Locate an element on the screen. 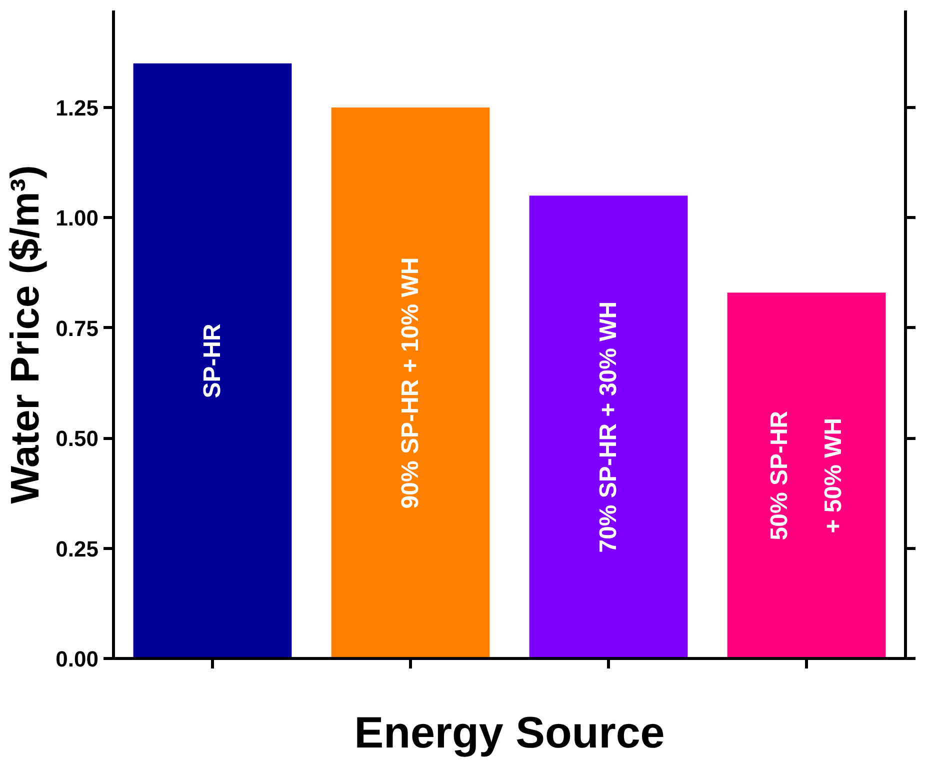 The image size is (933, 766). y-axis-title: Water Price ($/m³) is located at coordinates (26, 334).